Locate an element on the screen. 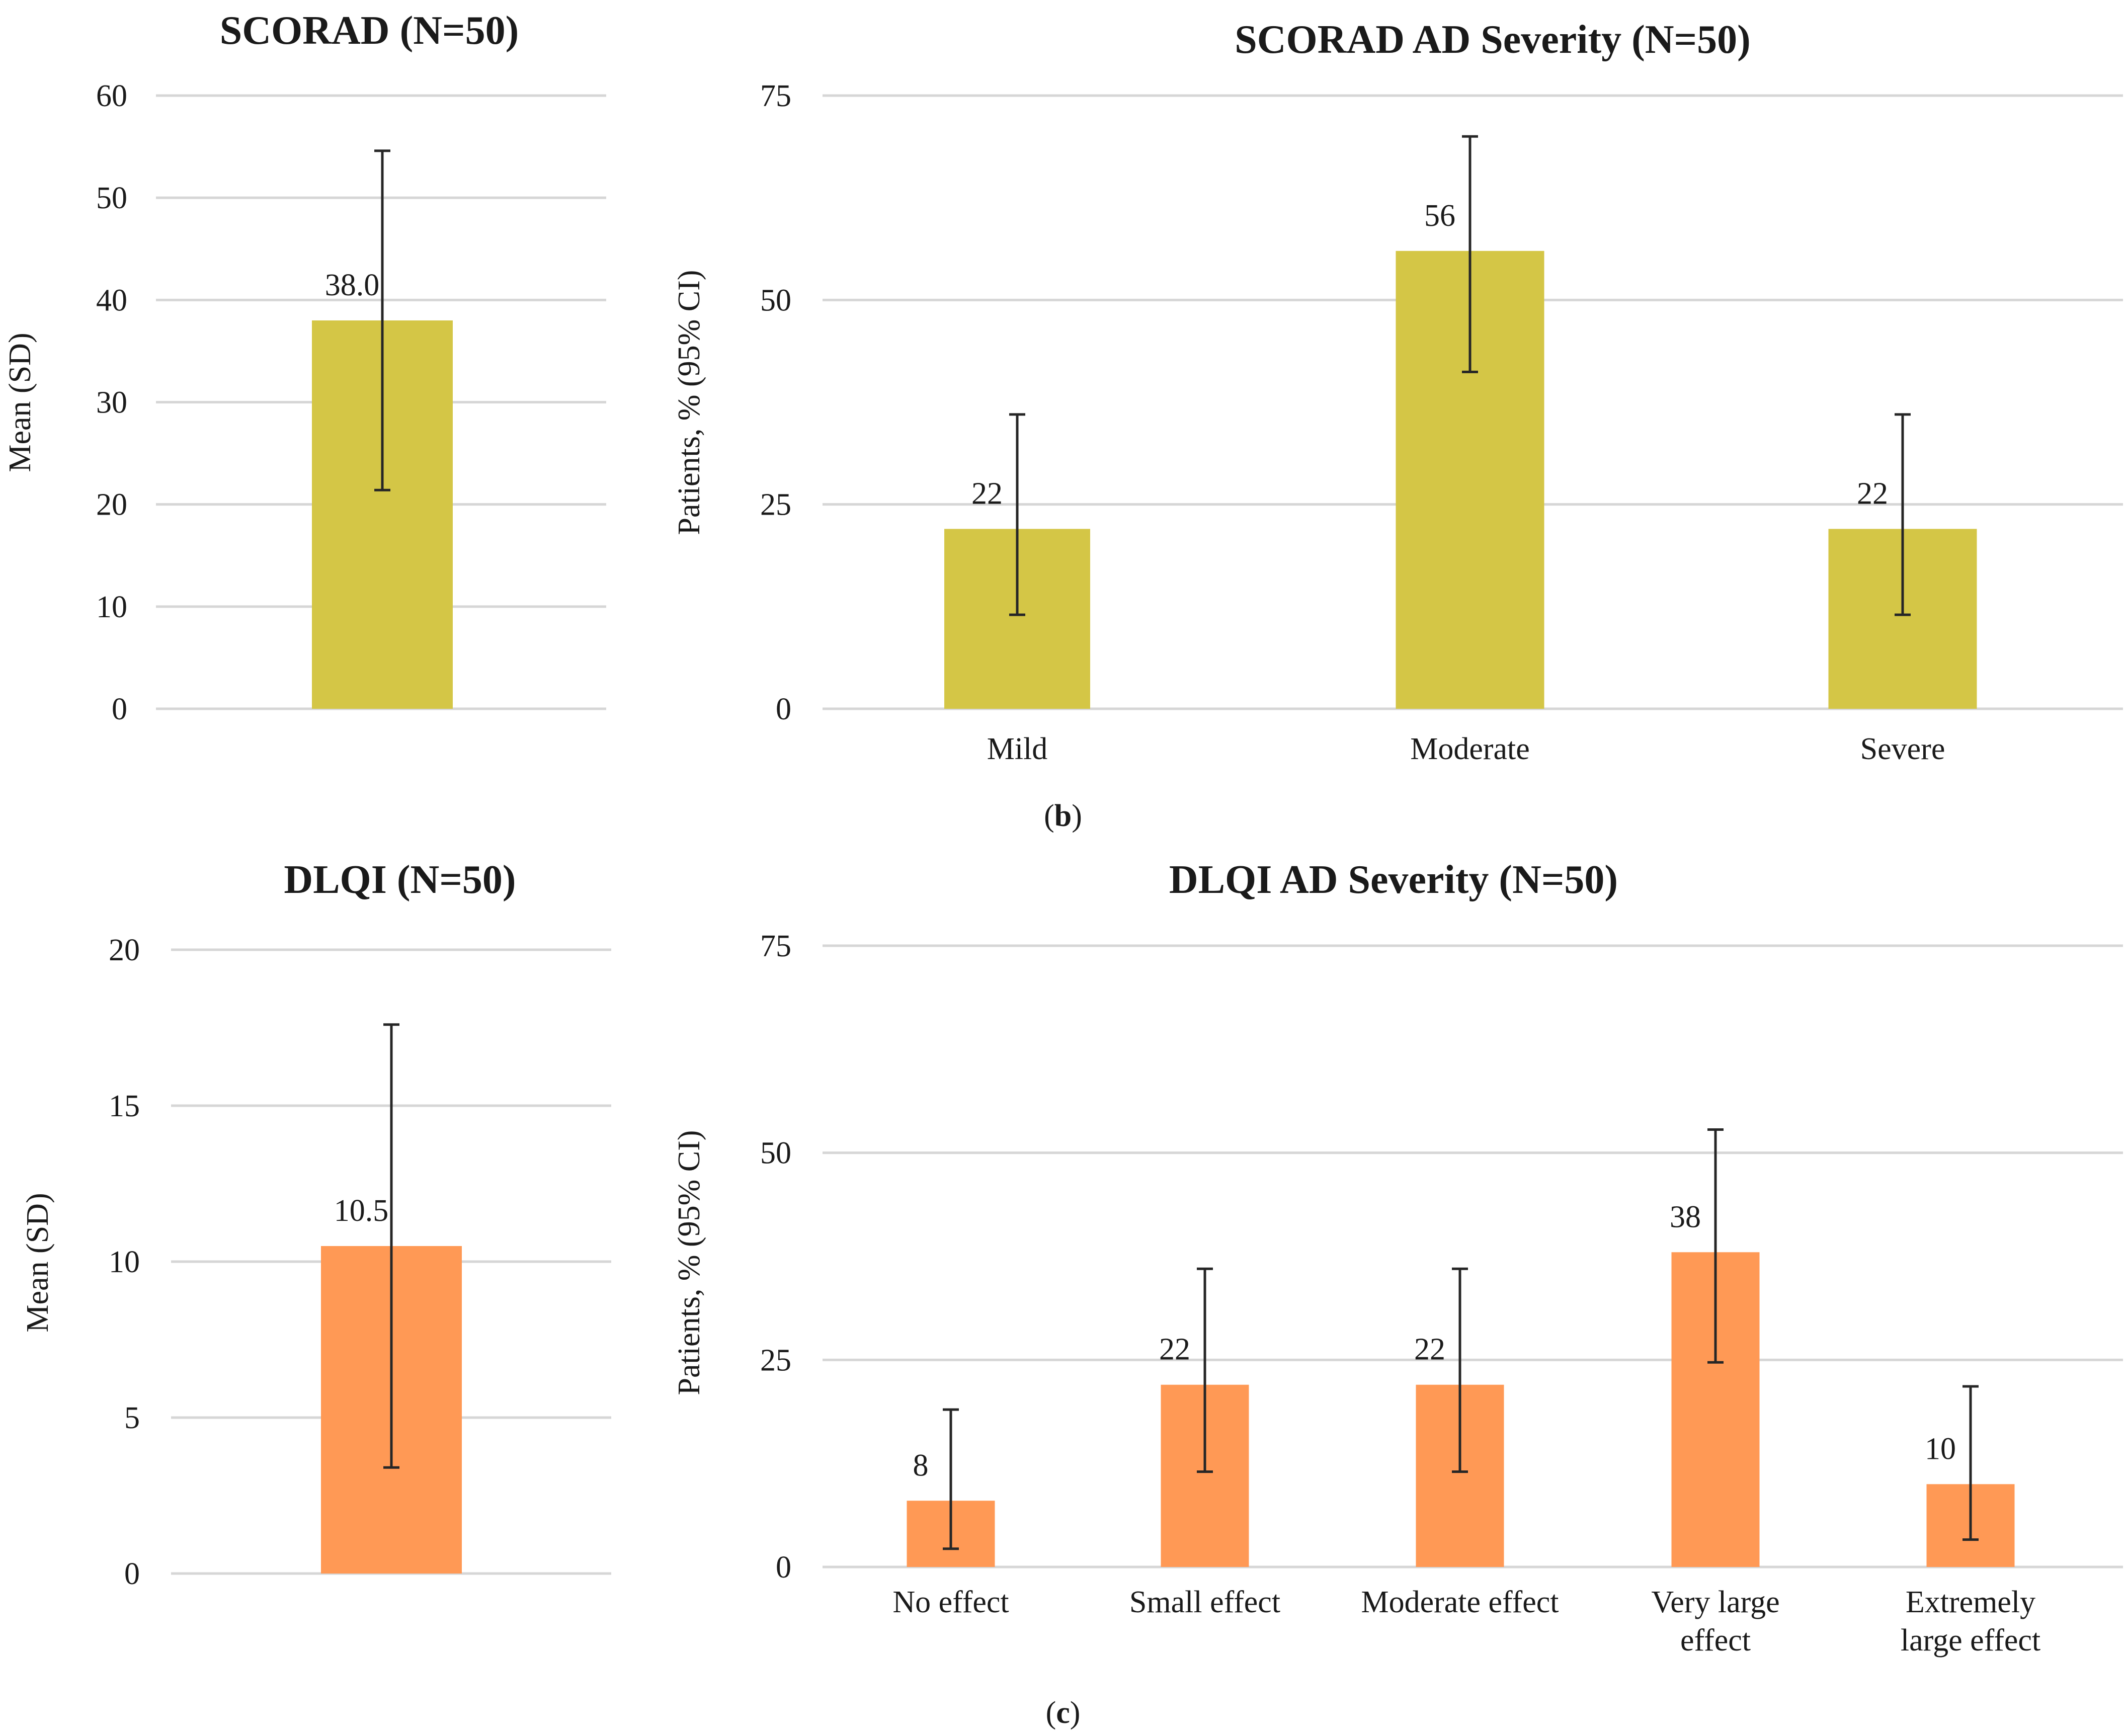 The image size is (2126, 1736). panel-label-c: (c) is located at coordinates (1063, 1713).